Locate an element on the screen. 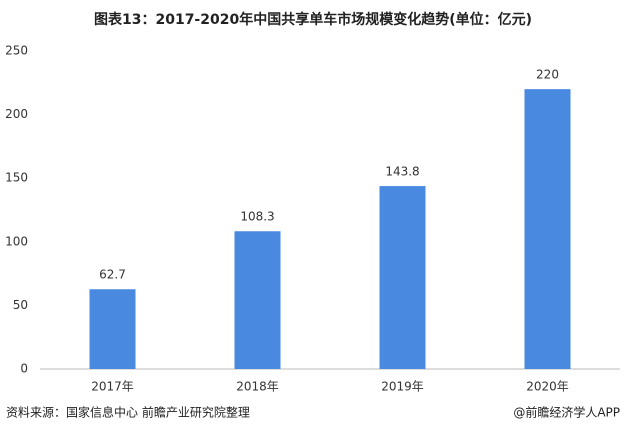  credit: @前瞻经济学人APP is located at coordinates (566, 412).